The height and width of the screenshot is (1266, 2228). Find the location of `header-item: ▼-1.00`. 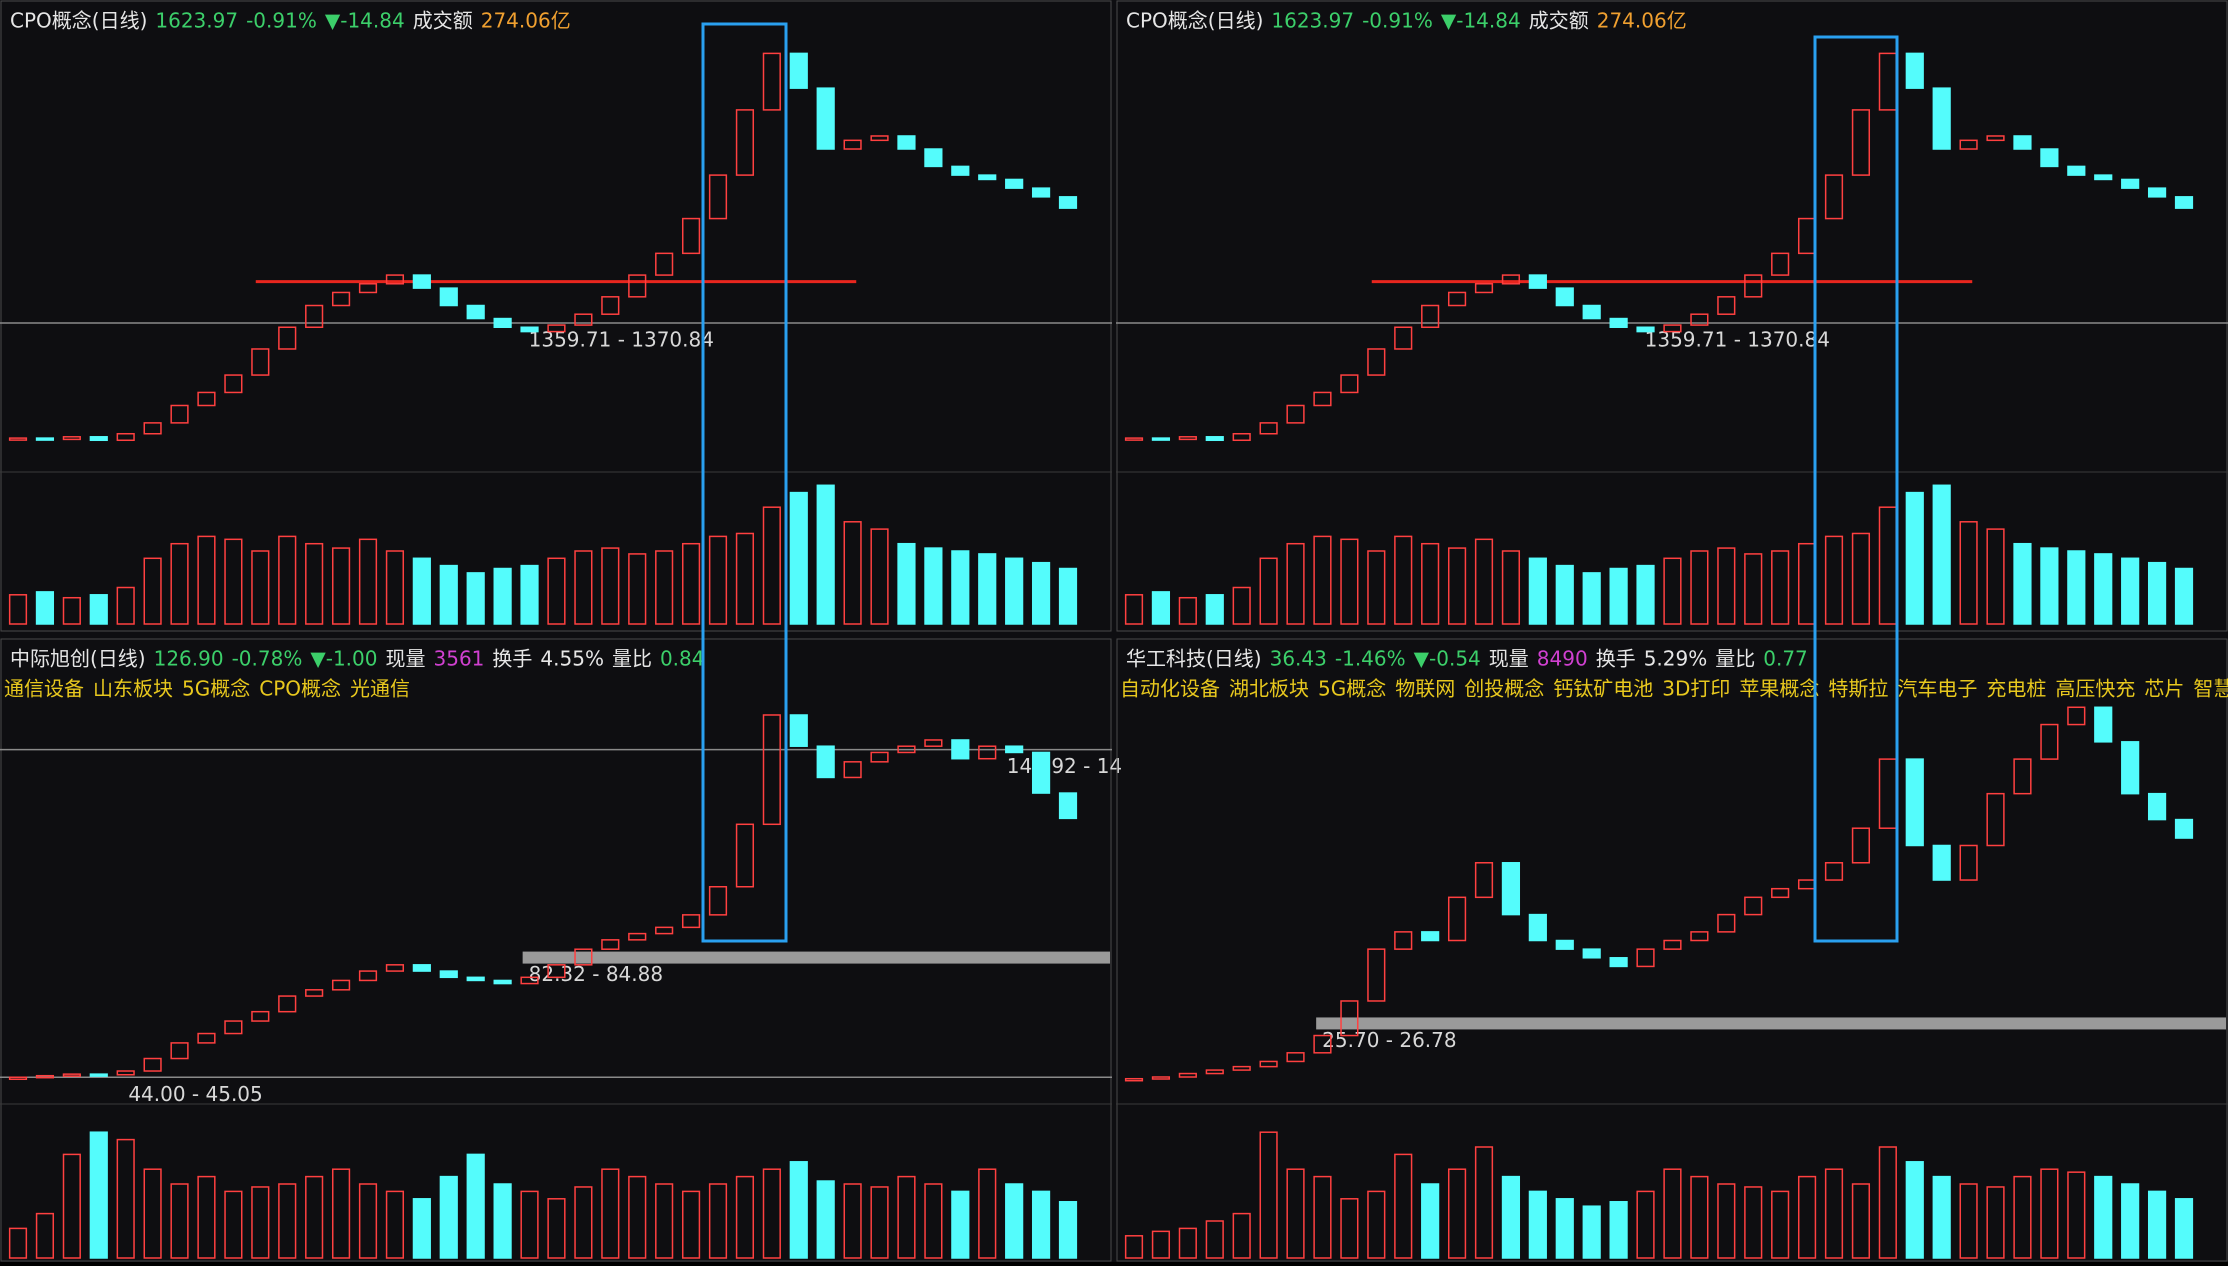

header-item: ▼-1.00 is located at coordinates (343, 659).